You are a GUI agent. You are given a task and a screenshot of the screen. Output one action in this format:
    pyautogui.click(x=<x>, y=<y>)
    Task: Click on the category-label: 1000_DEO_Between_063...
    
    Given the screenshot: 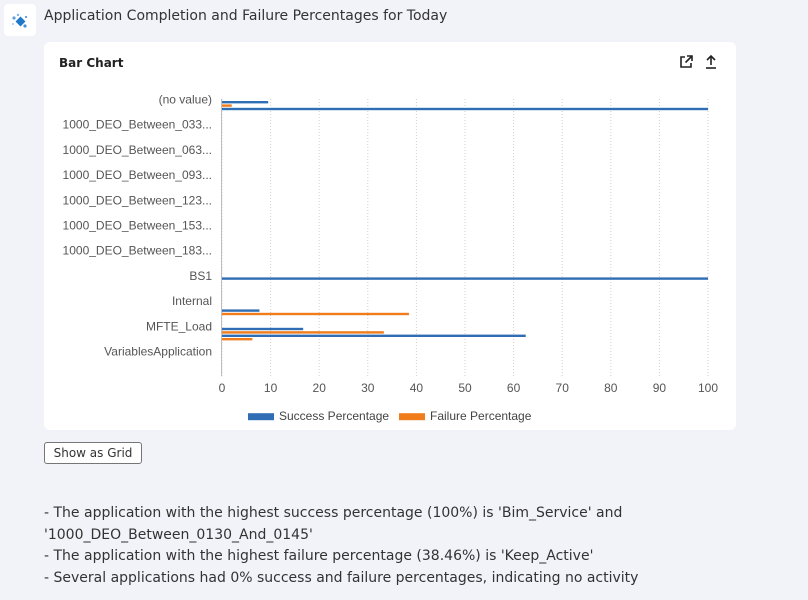 What is the action you would take?
    pyautogui.click(x=137, y=150)
    